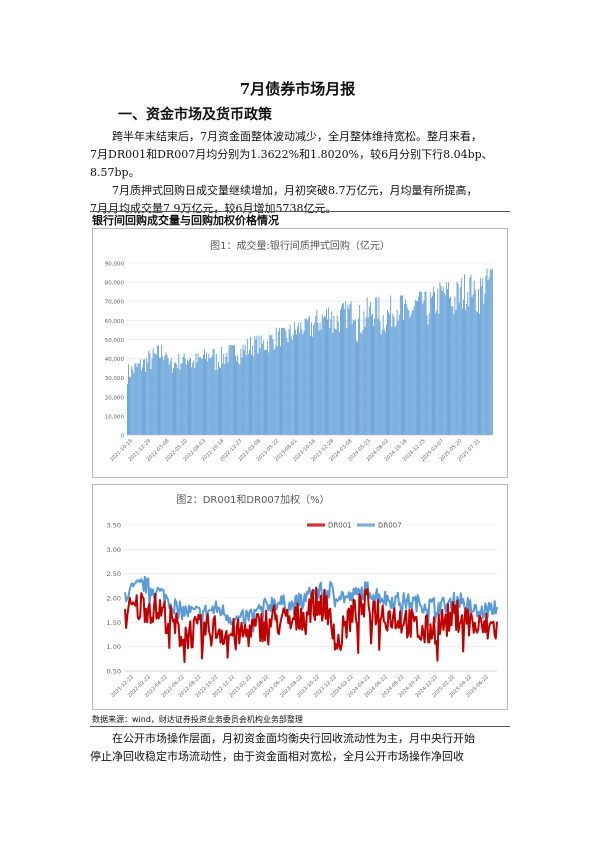 This screenshot has height=842, width=595. I want to click on chart1-ytick-label: 0, so click(123, 437).